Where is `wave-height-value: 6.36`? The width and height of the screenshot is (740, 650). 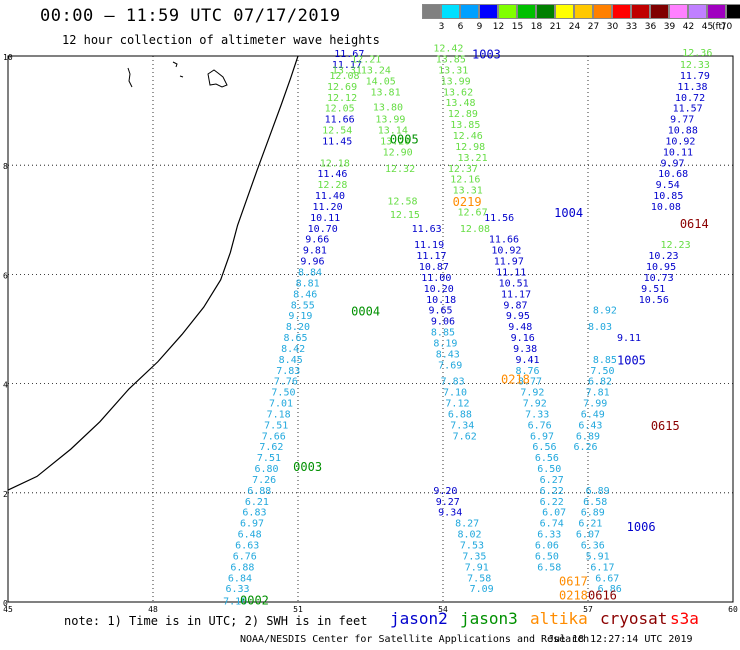
wave-height-value: 6.36 is located at coordinates (593, 545).